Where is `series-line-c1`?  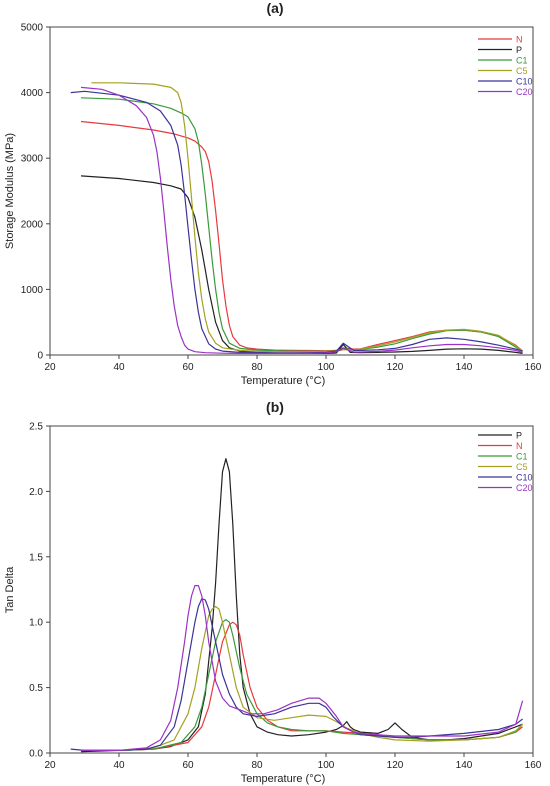
series-line-c1 is located at coordinates (302, 685).